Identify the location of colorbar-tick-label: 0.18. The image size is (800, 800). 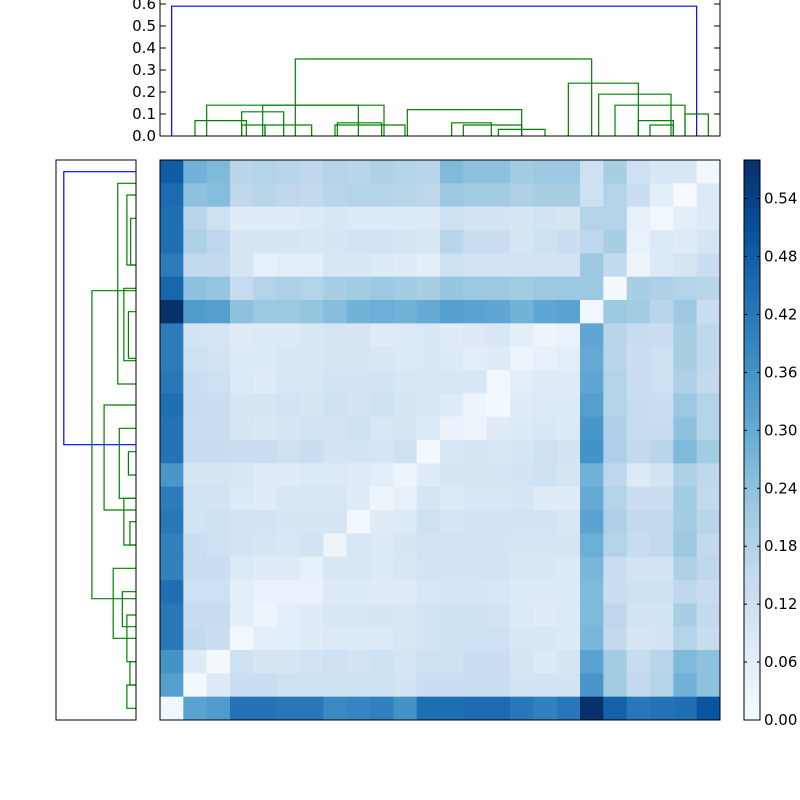
(780, 546).